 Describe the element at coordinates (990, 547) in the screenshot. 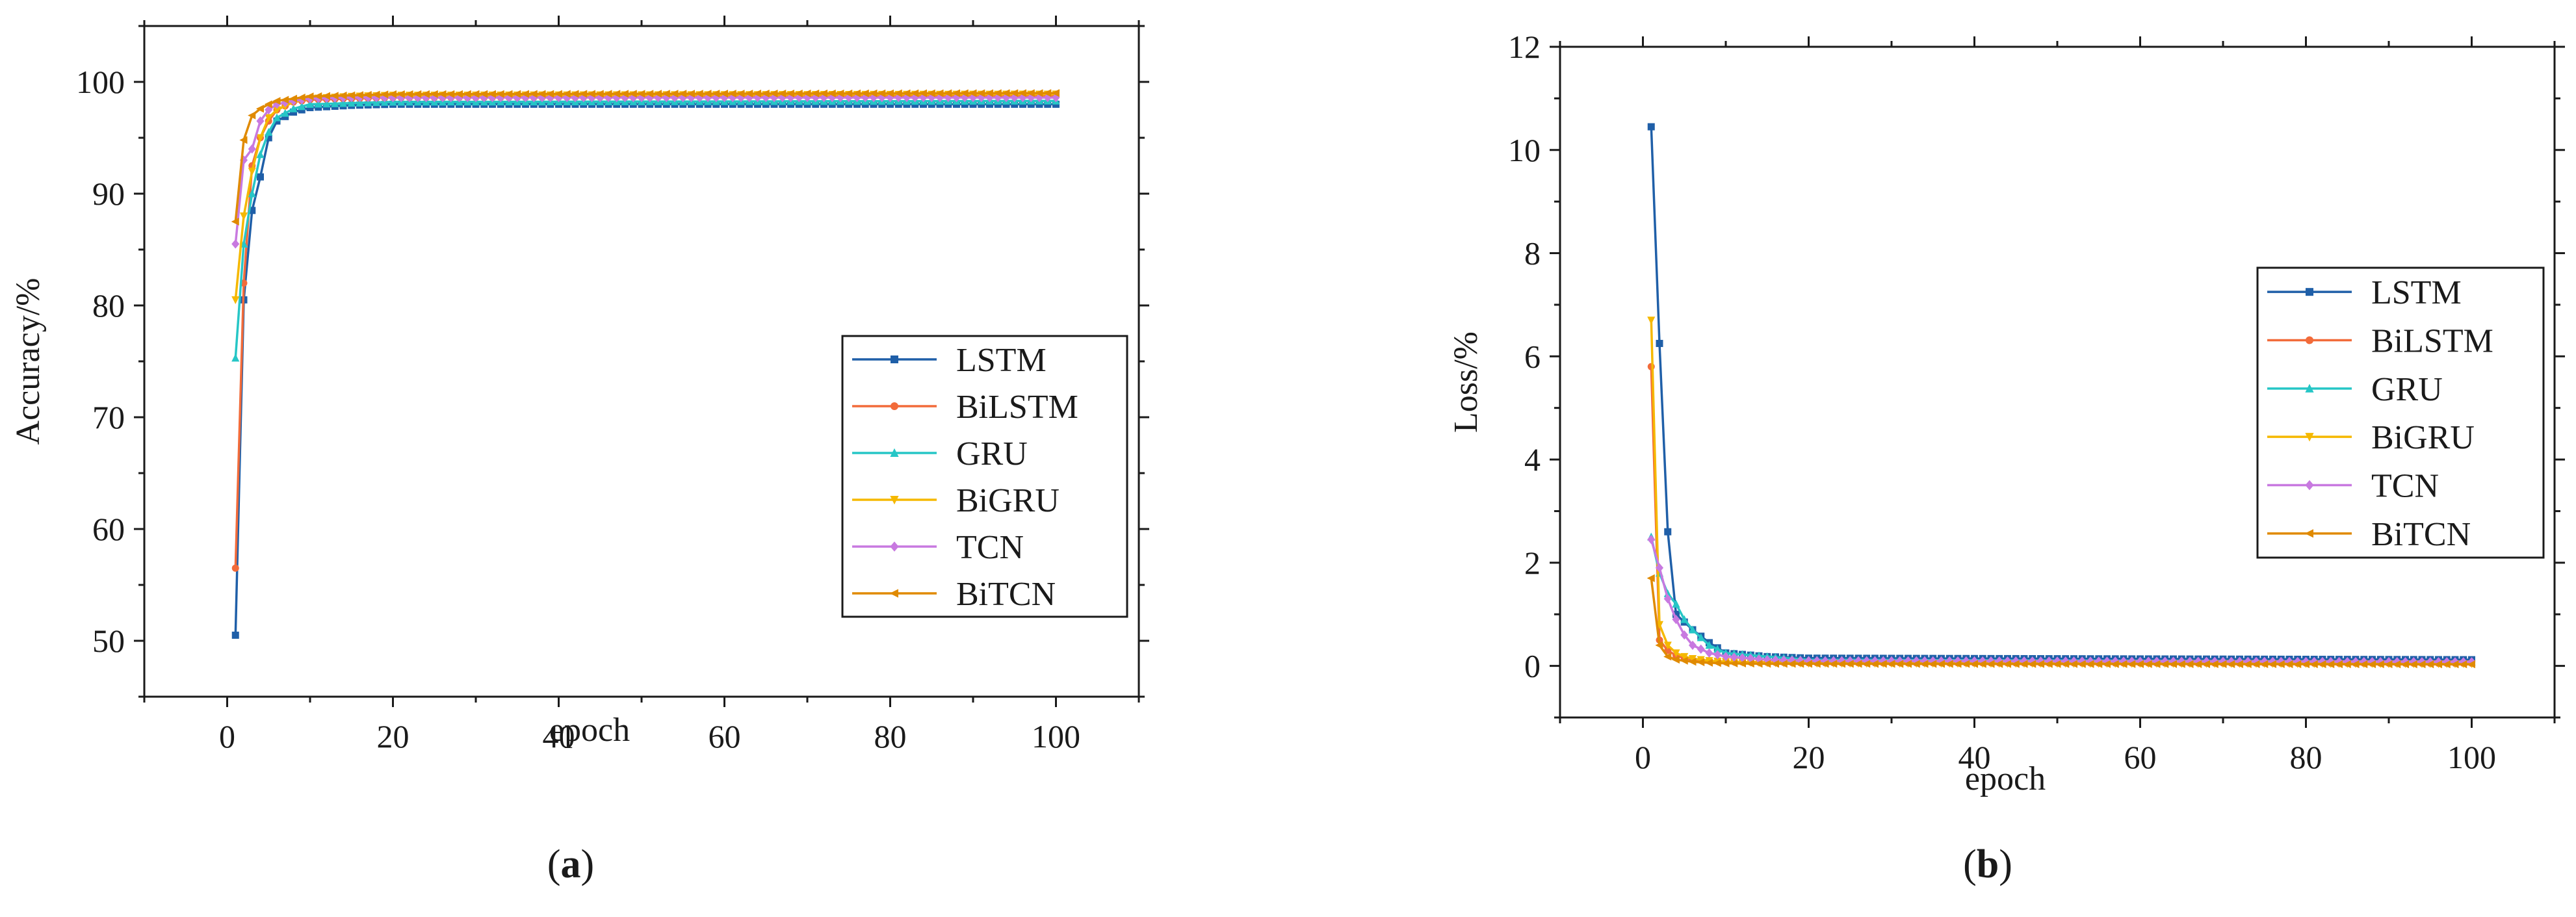

I see `legend-label: TCN` at that location.